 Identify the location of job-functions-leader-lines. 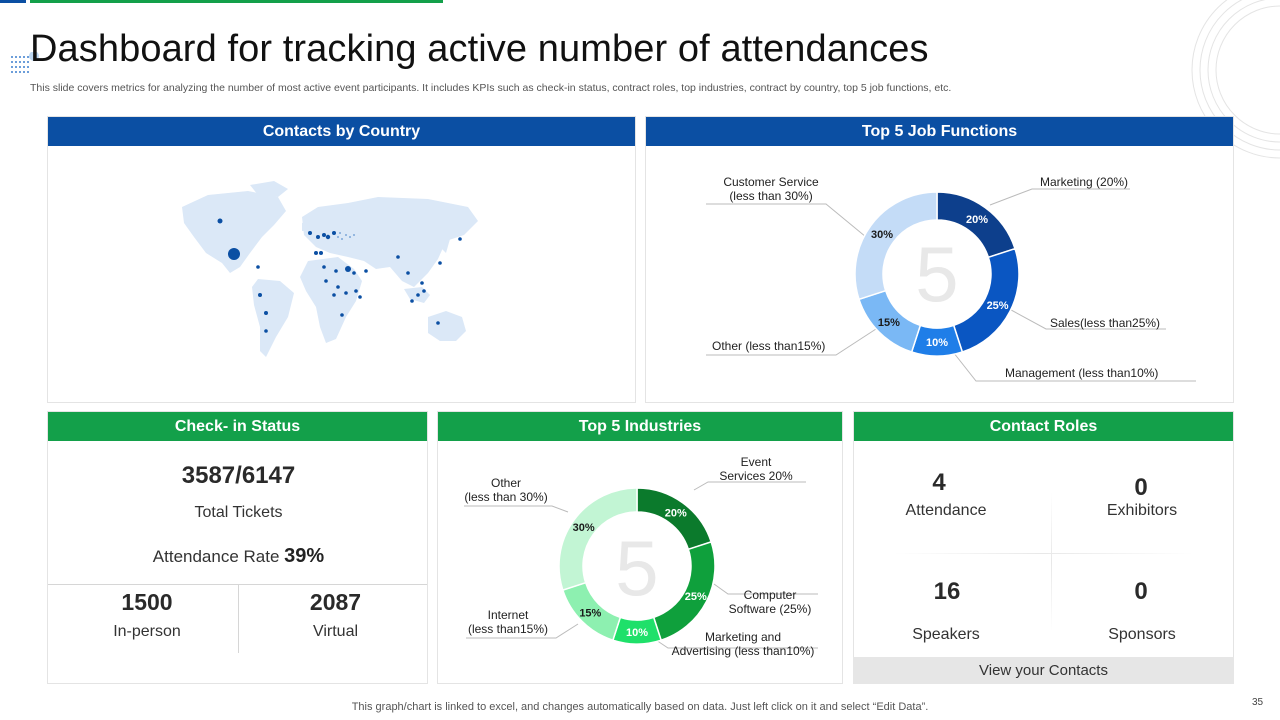
(951, 285).